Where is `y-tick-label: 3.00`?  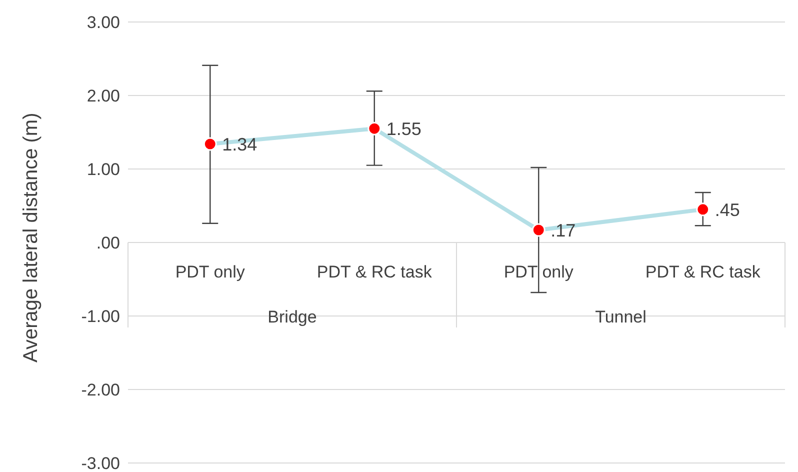
y-tick-label: 3.00 is located at coordinates (103, 22).